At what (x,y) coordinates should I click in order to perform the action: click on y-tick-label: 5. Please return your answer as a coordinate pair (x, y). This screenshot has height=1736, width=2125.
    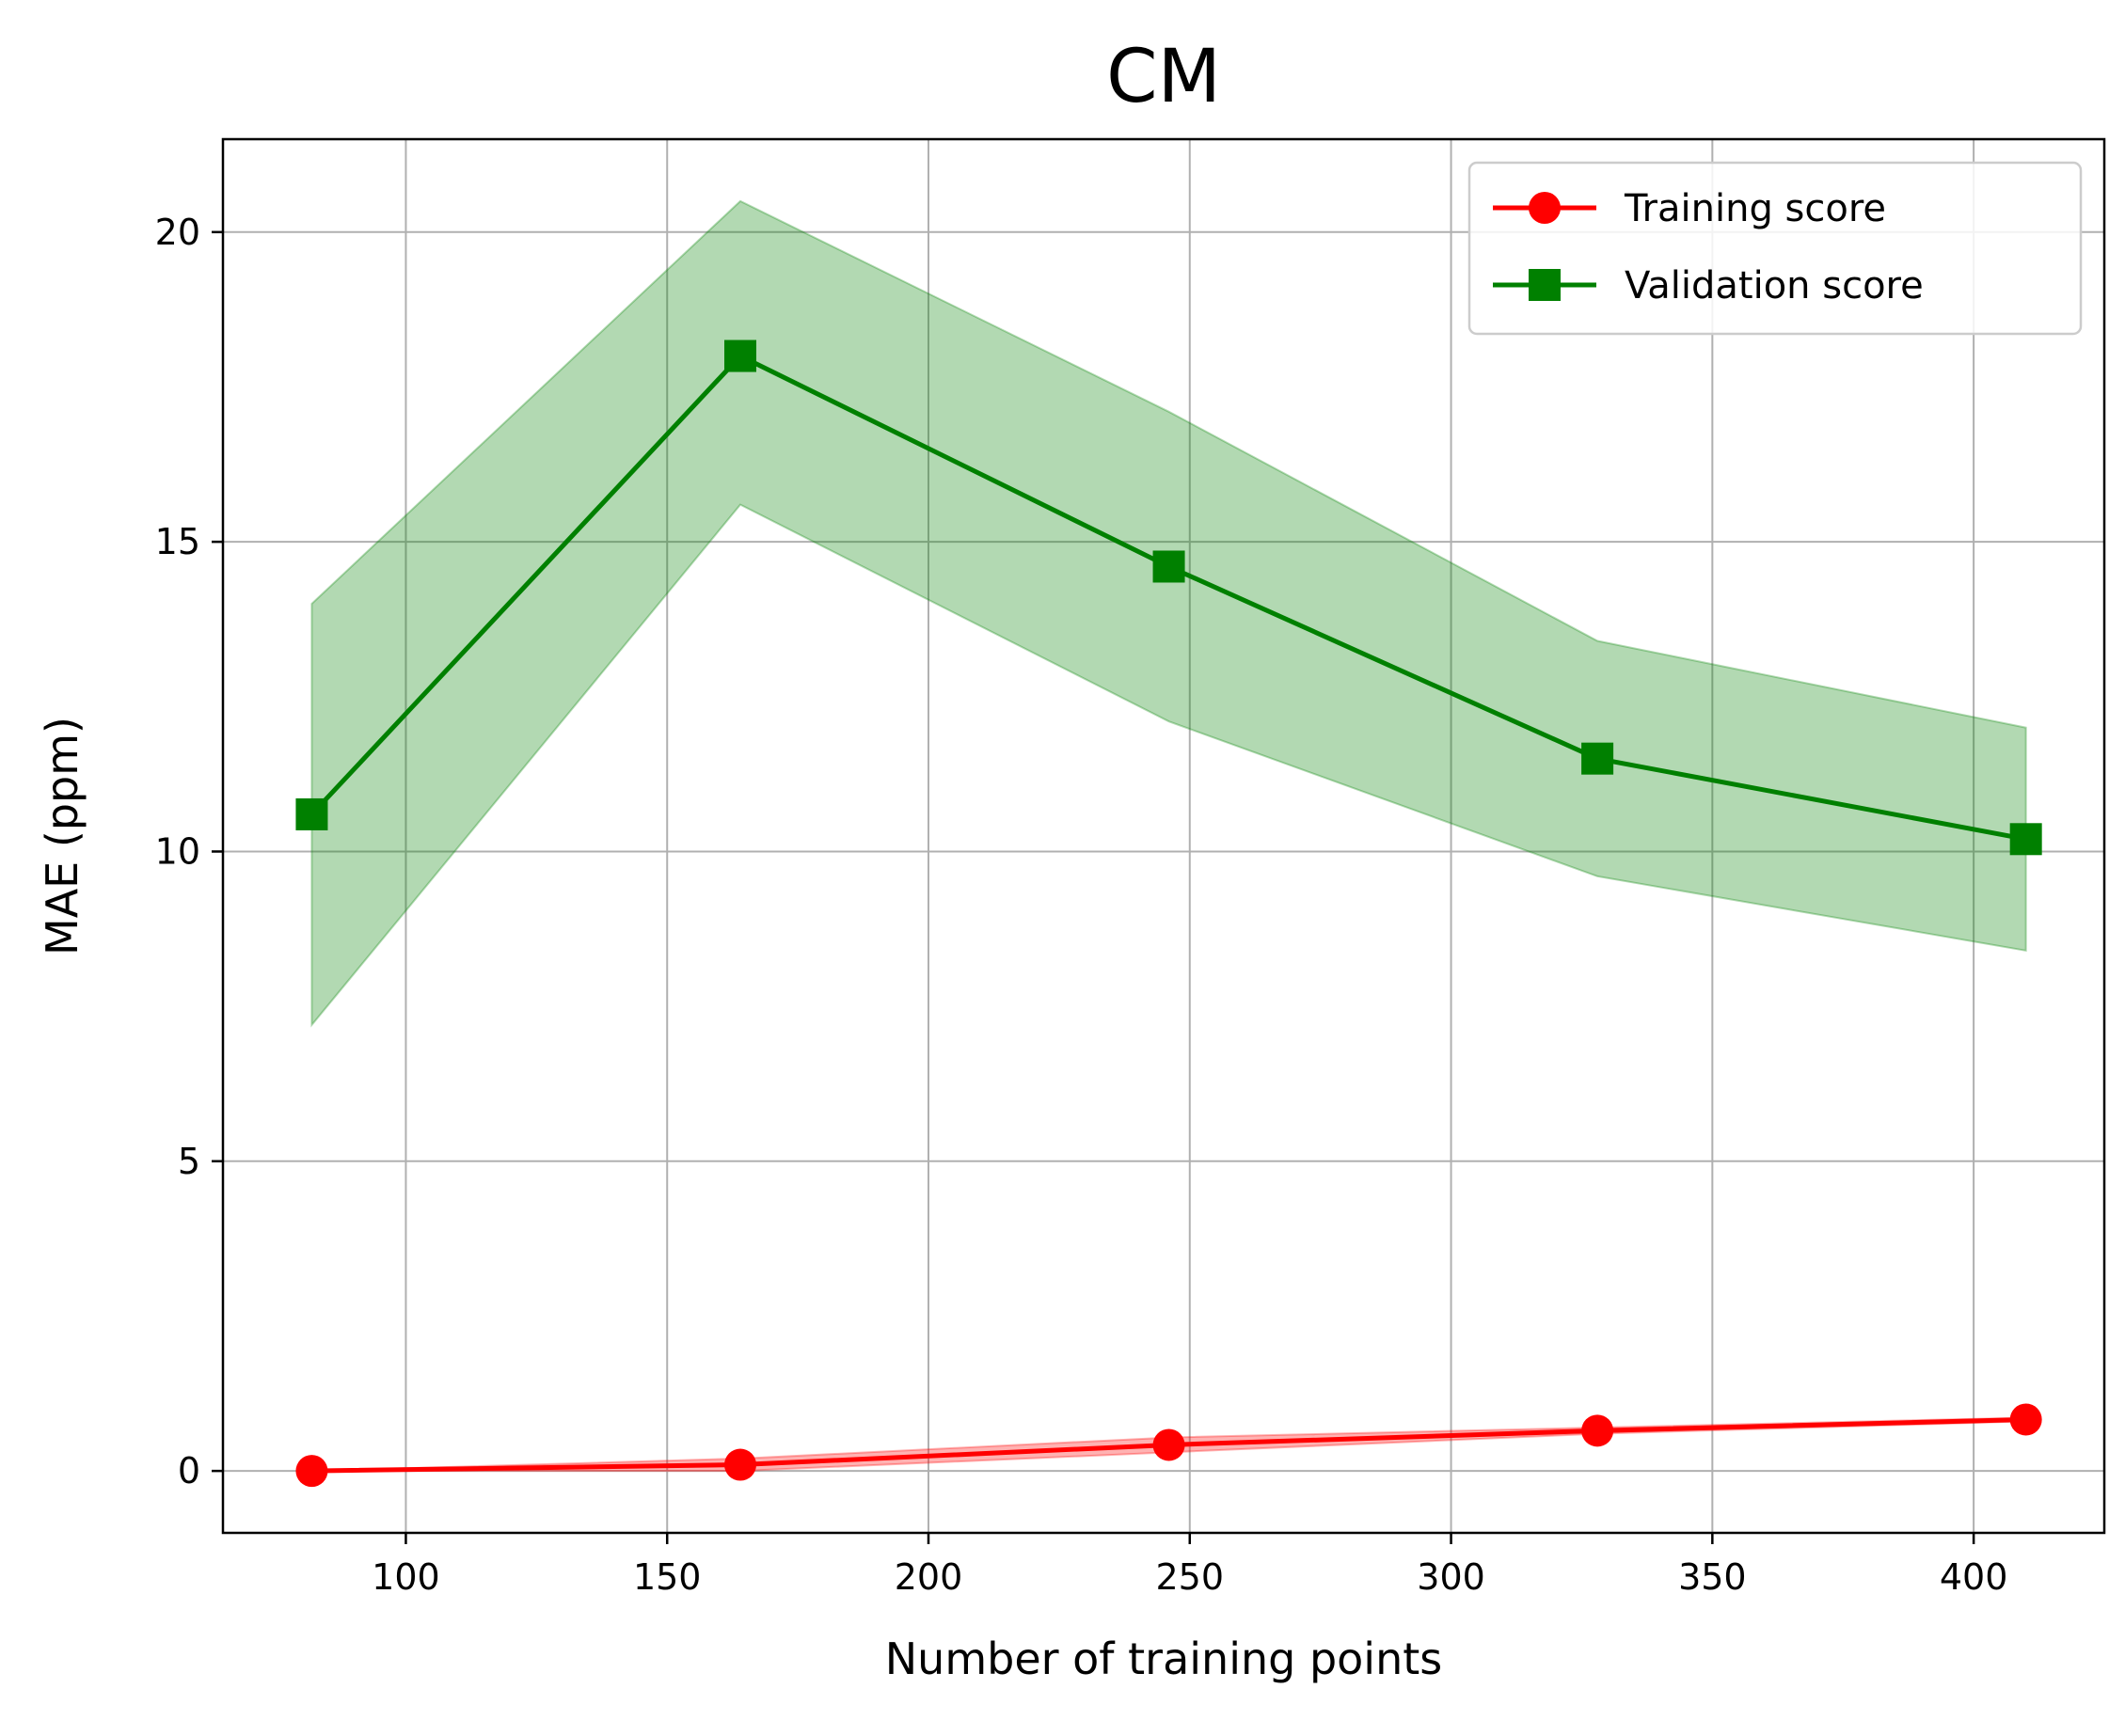
    Looking at the image, I should click on (189, 1162).